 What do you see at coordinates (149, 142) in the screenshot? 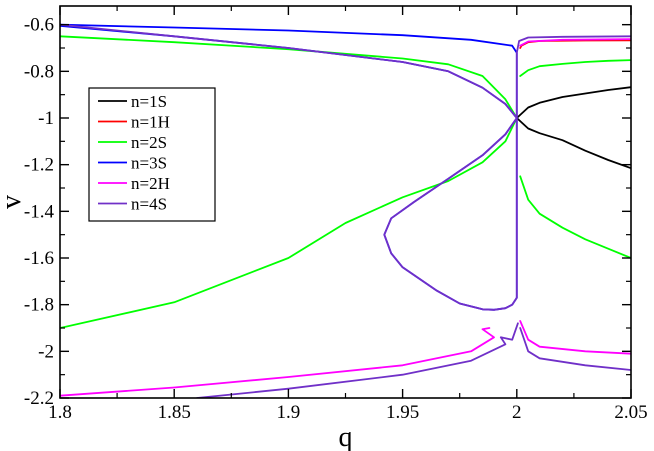
I see `legend-entry: n=2S` at bounding box center [149, 142].